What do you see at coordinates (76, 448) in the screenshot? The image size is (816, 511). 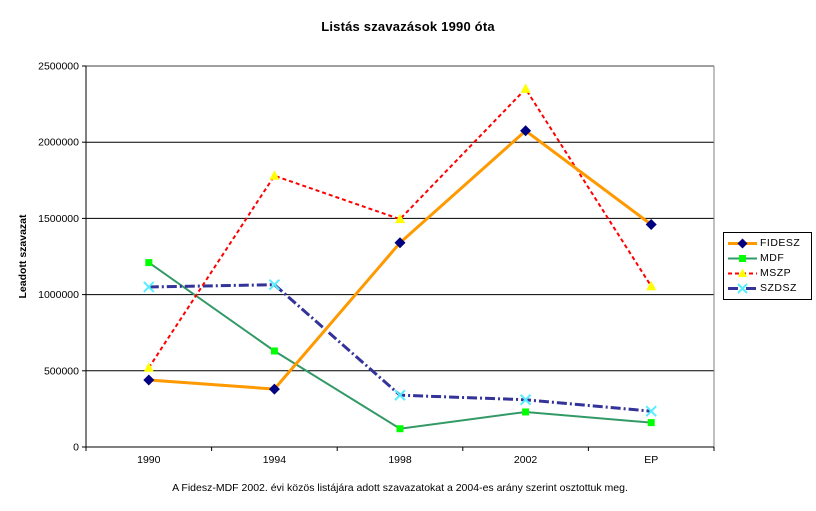 I see `y-tick-label: 0` at bounding box center [76, 448].